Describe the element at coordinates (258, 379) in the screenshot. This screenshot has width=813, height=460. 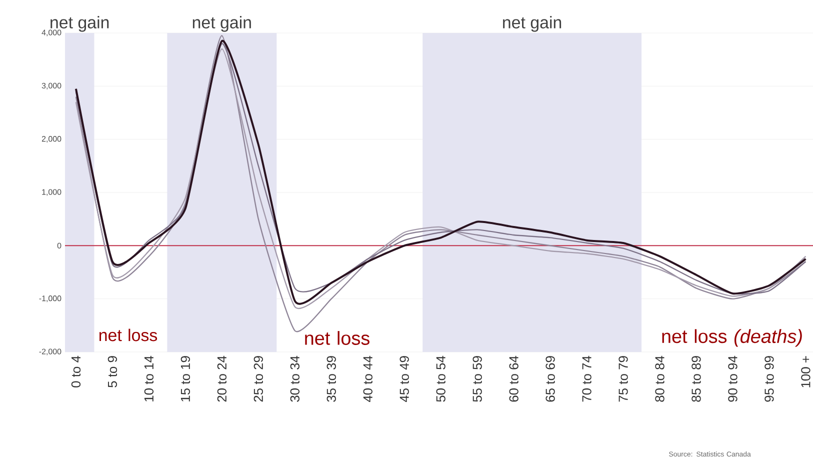
I see `x-tick-label: 25 to 29` at that location.